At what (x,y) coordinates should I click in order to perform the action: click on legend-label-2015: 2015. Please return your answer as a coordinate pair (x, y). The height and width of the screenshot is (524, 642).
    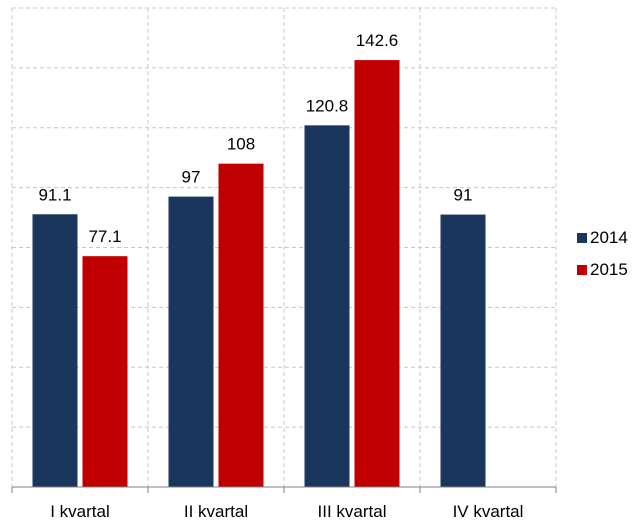
    Looking at the image, I should click on (609, 269).